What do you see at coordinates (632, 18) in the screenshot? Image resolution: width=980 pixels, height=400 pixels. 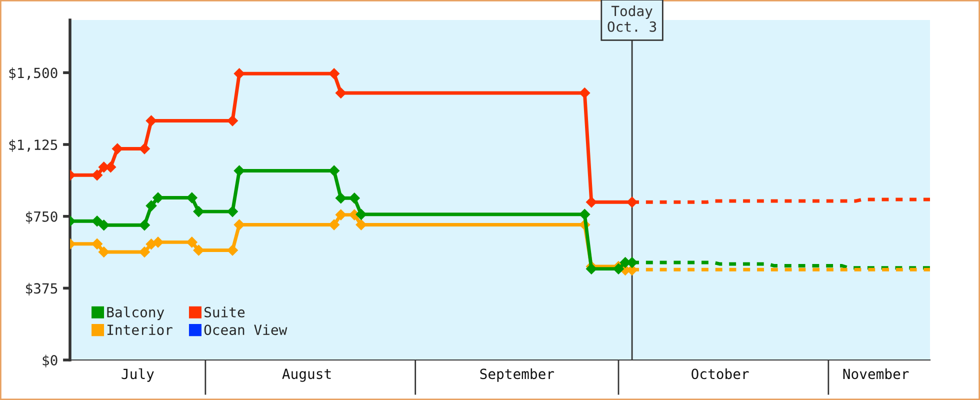 I see `ref-line-label: Today Oct. 3` at bounding box center [632, 18].